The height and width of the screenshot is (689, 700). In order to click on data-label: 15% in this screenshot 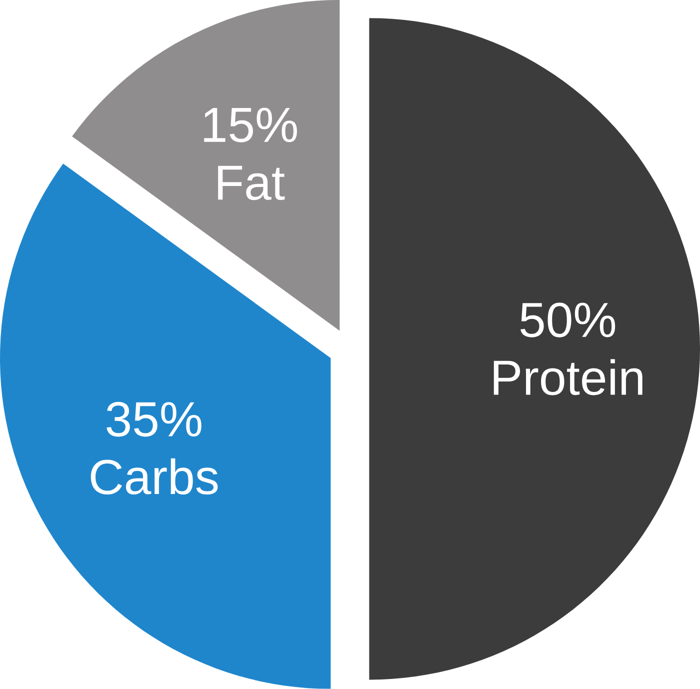, I will do `click(250, 125)`.